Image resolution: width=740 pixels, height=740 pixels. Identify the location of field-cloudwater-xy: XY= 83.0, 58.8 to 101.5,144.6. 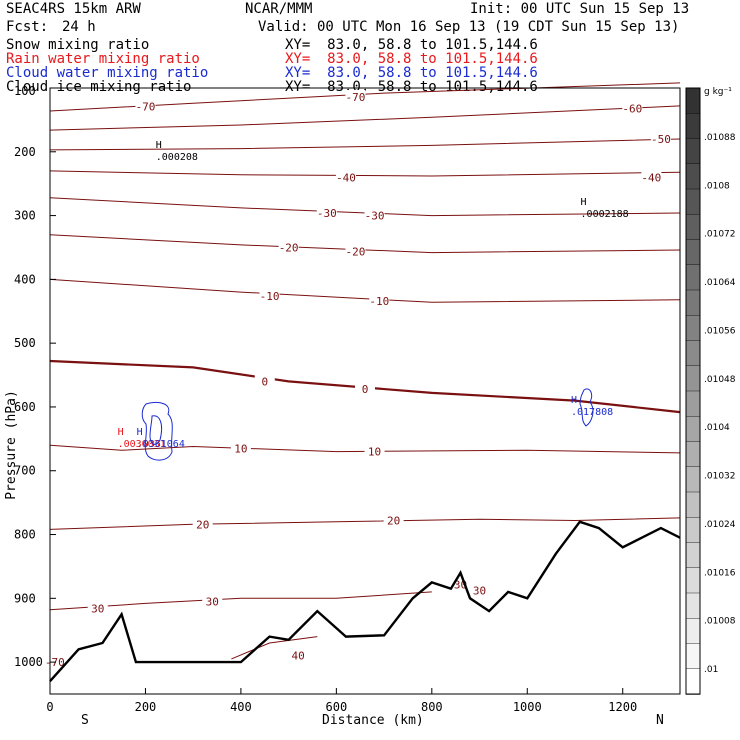
(411, 73).